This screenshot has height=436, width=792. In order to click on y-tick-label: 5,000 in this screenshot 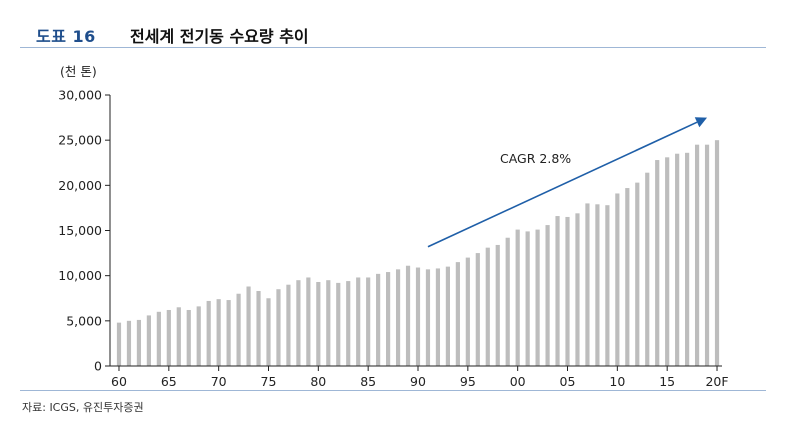, I will do `click(84, 320)`.